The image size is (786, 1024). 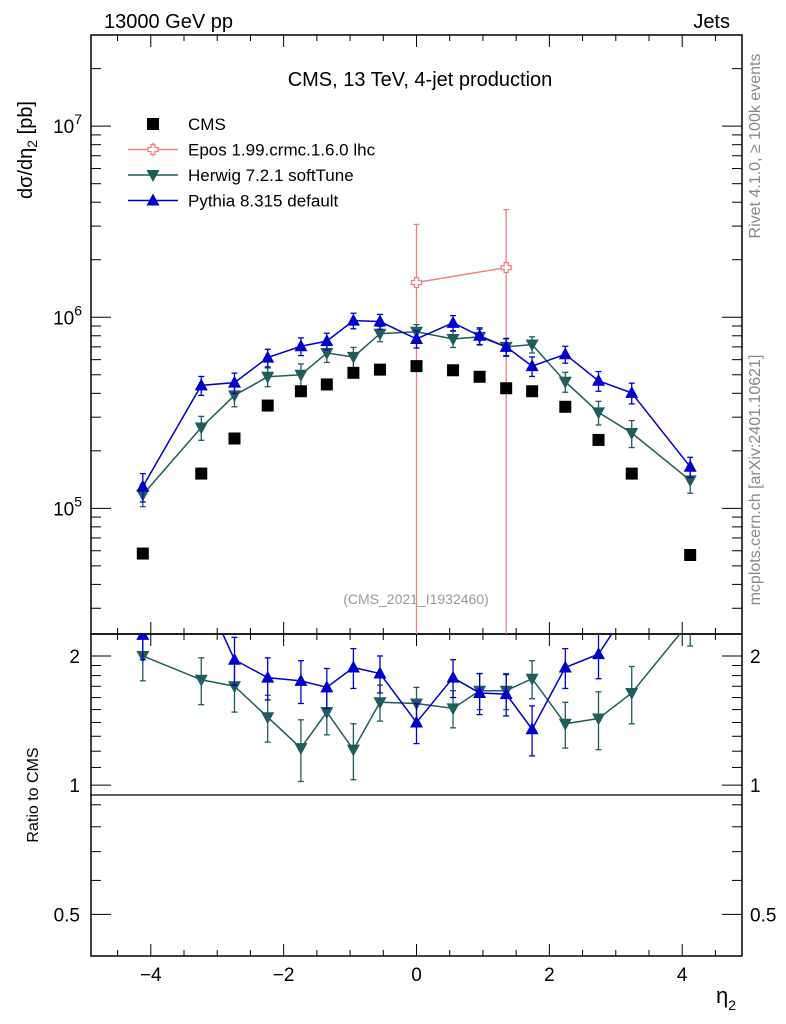 What do you see at coordinates (26, 120) in the screenshot?
I see `y-axis-label-unit: [pb]` at bounding box center [26, 120].